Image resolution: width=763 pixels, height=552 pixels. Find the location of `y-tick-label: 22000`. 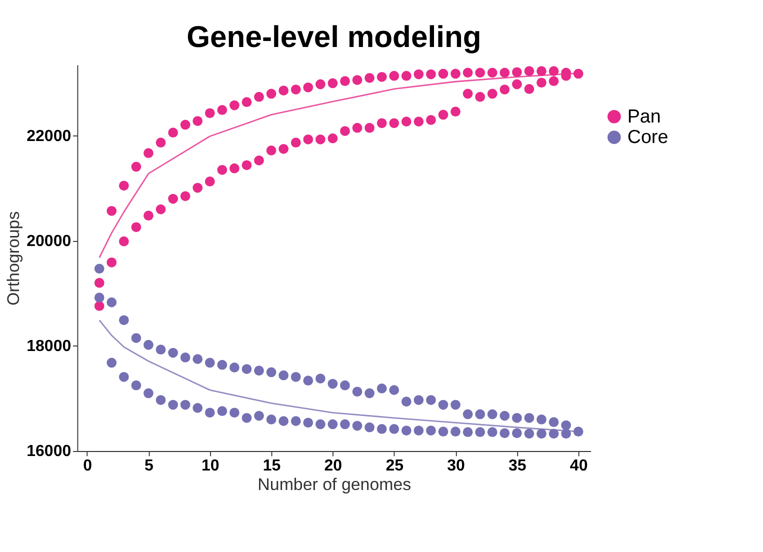

y-tick-label: 22000 is located at coordinates (49, 136).